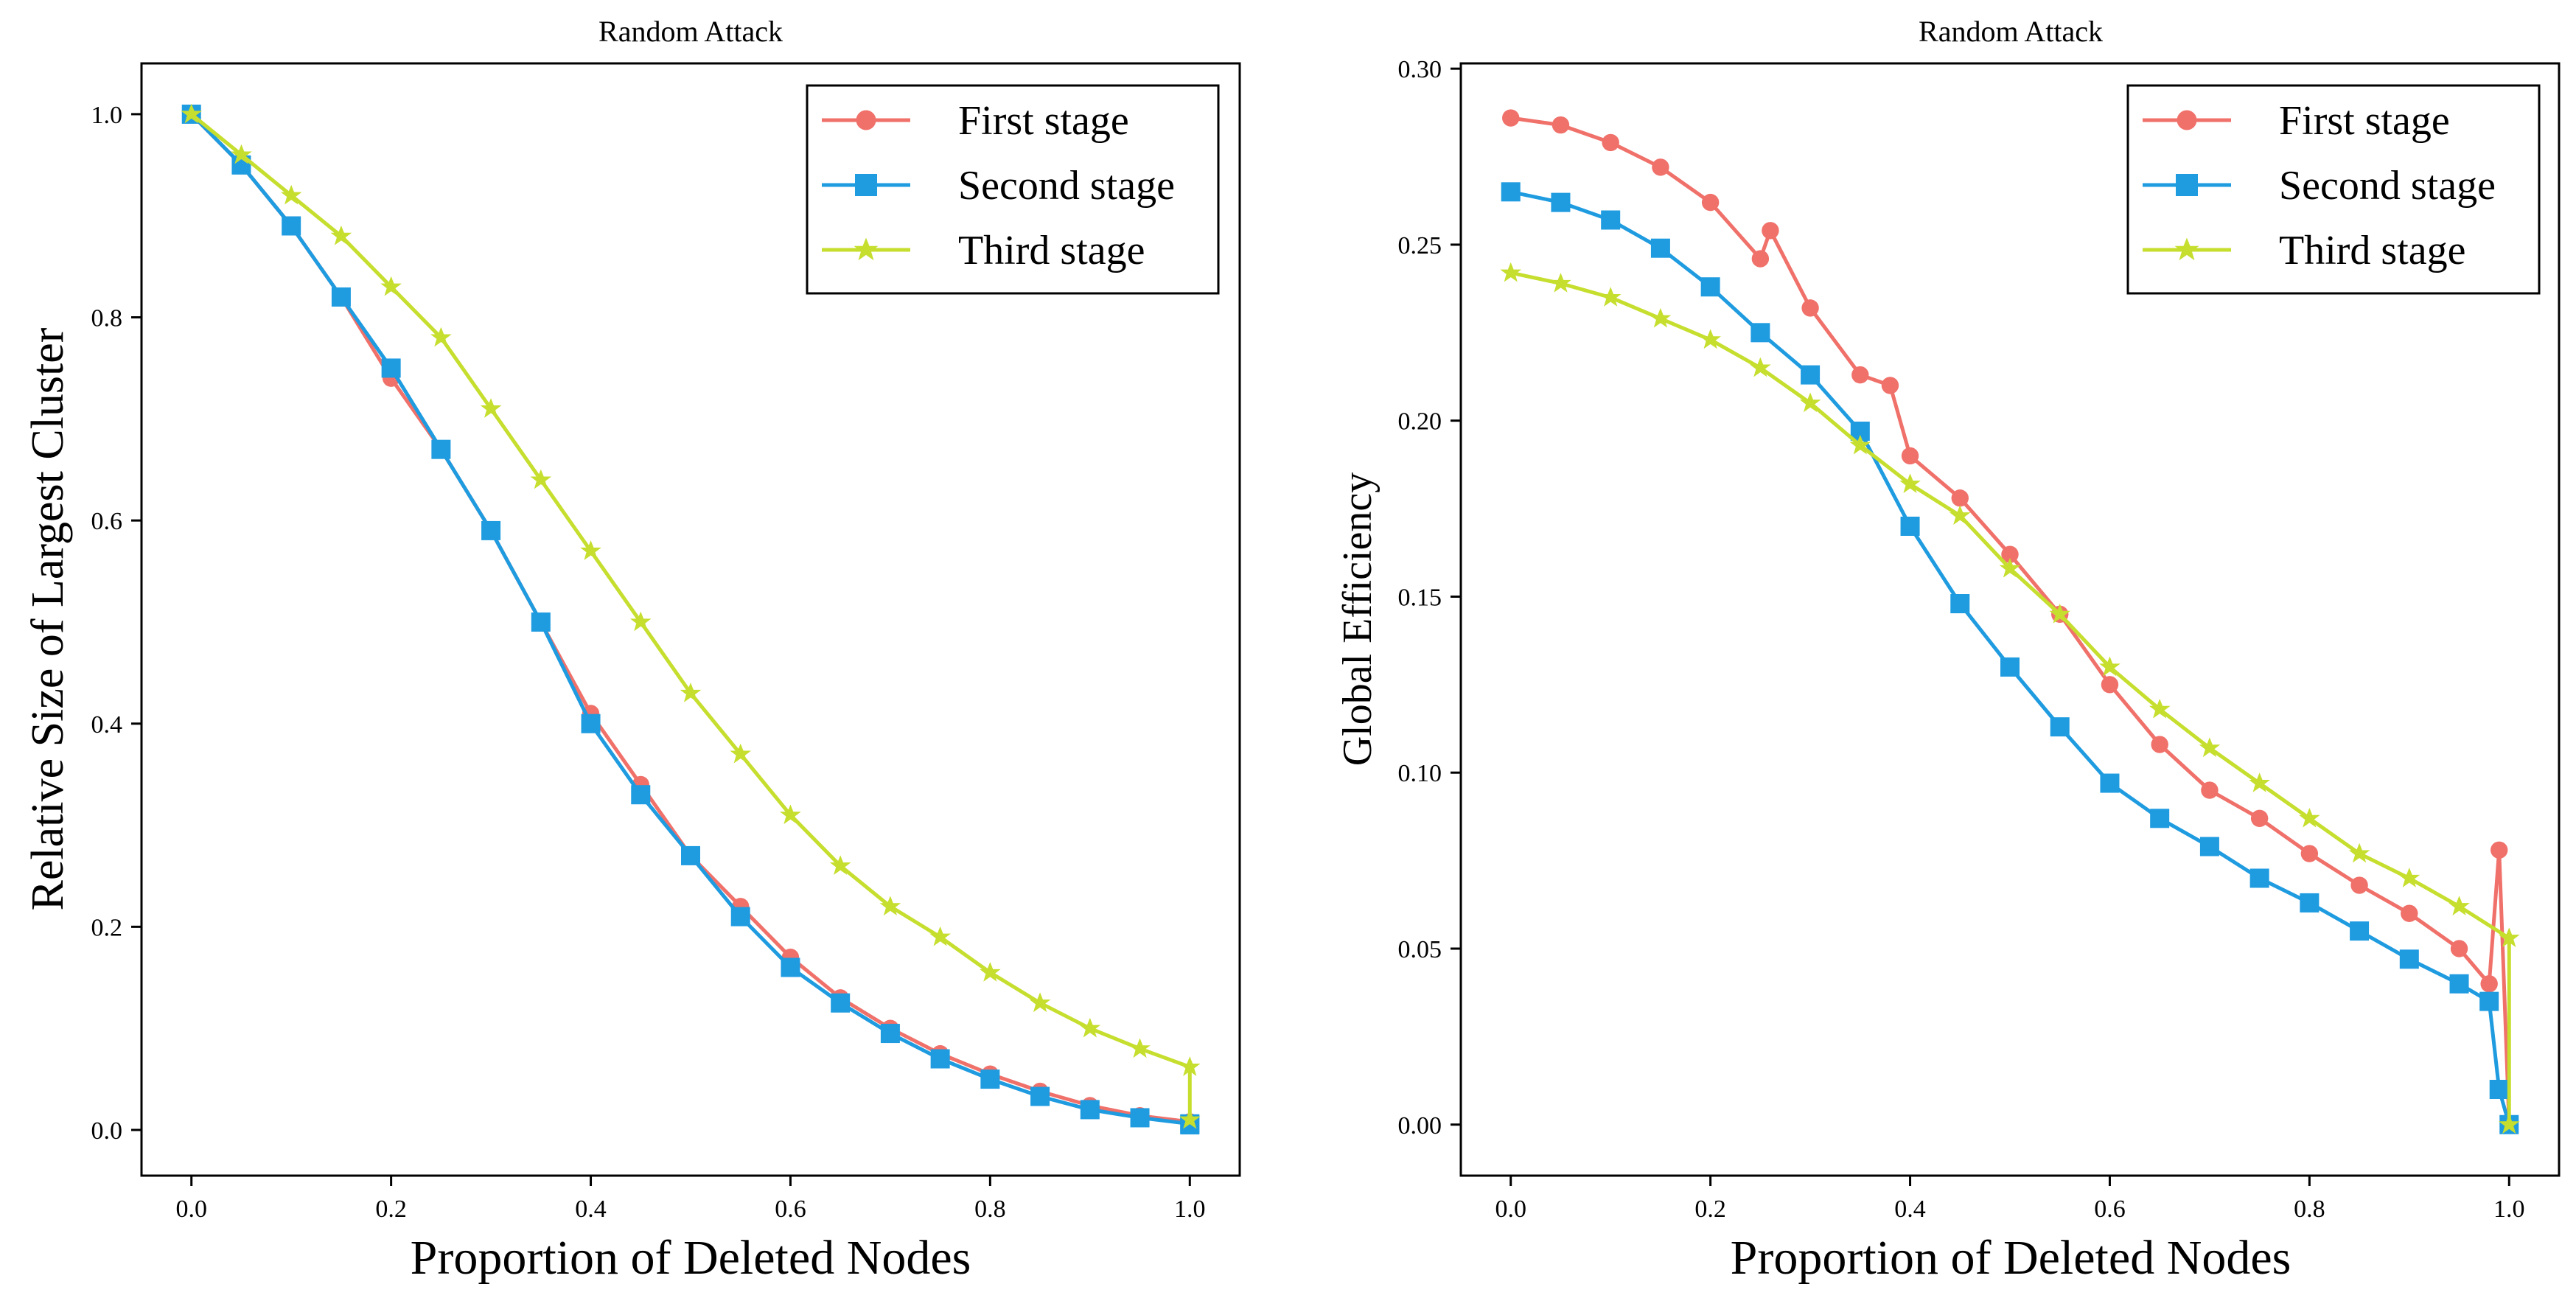  What do you see at coordinates (1420, 422) in the screenshot?
I see `y-tick-label: 0.20` at bounding box center [1420, 422].